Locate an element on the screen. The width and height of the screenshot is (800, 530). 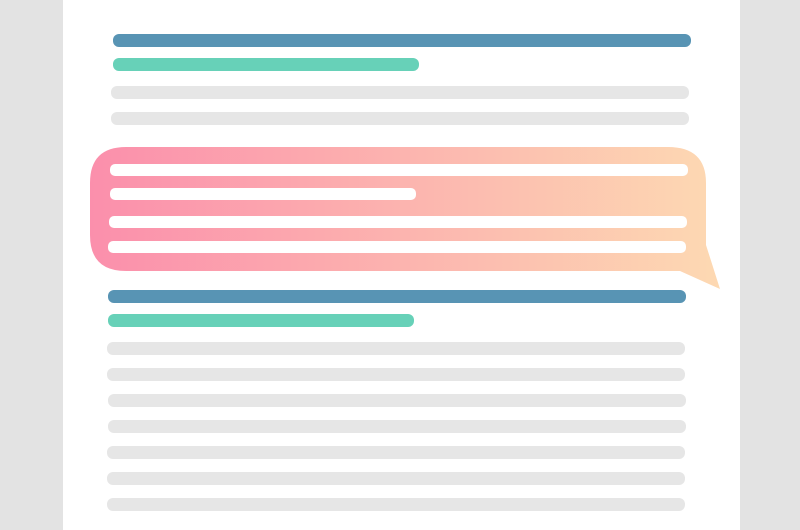
section-2-title-placeholder is located at coordinates (397, 296).